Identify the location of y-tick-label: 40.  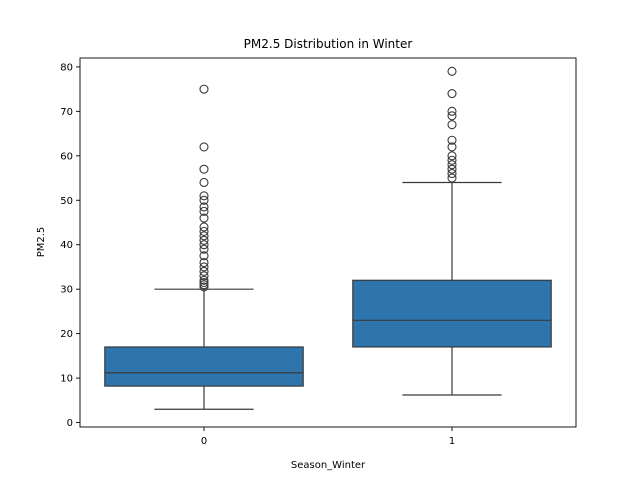
(66, 245).